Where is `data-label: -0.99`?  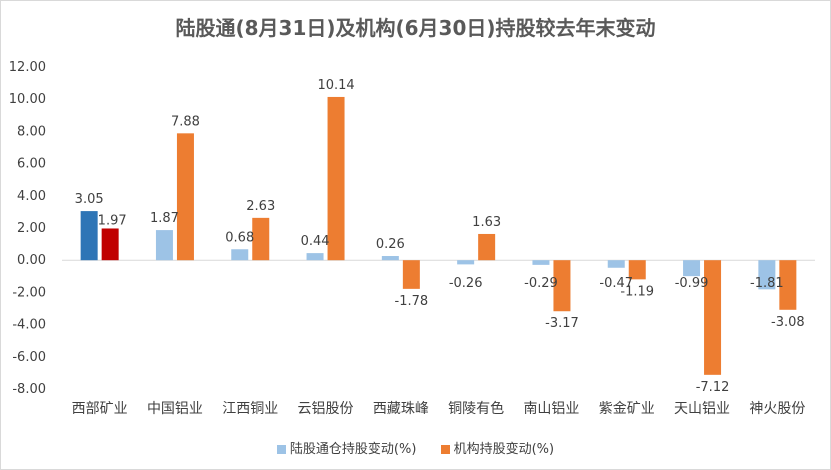 data-label: -0.99 is located at coordinates (692, 283).